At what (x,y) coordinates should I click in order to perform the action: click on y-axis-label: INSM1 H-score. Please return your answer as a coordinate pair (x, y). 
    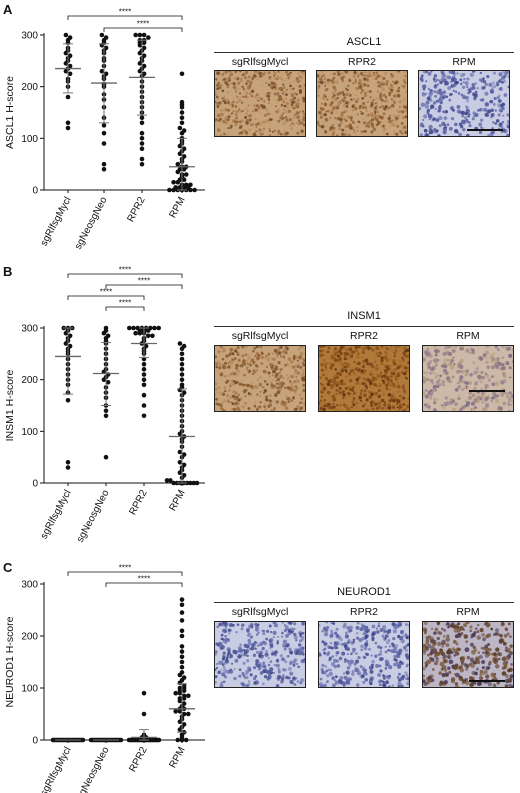
    Looking at the image, I should click on (10, 405).